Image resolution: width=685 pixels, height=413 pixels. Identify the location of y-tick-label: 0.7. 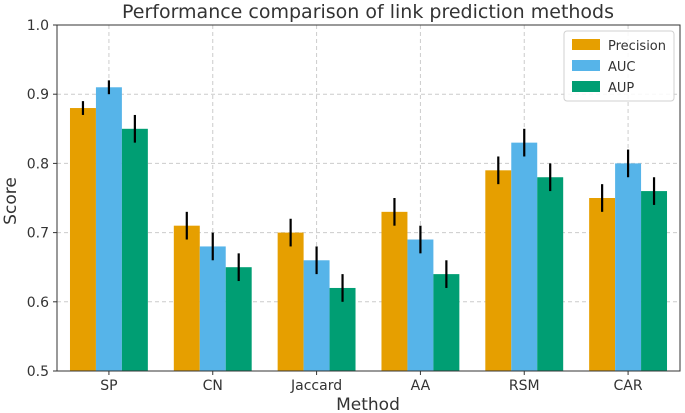
(38, 234).